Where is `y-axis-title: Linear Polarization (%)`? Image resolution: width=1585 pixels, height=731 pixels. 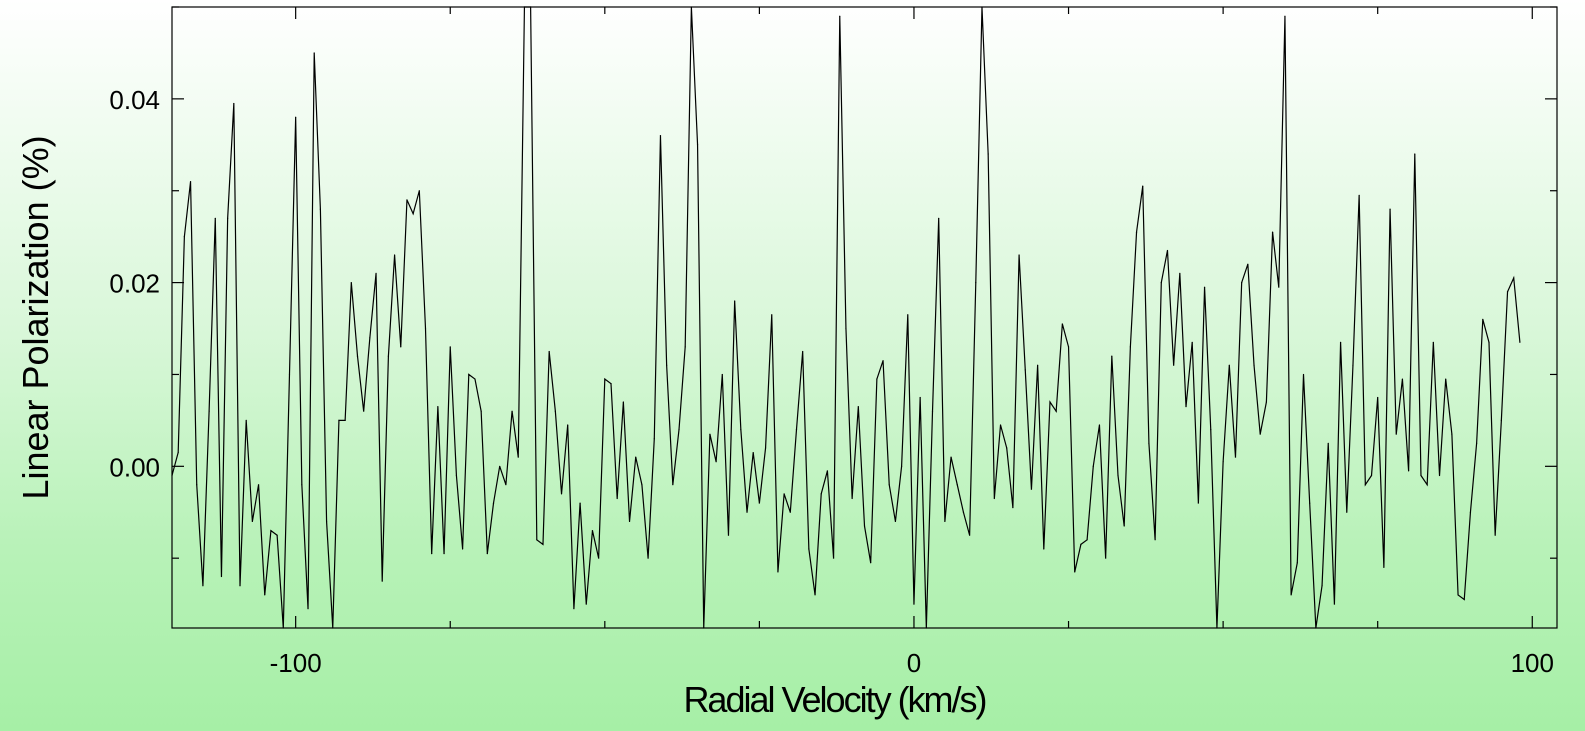
y-axis-title: Linear Polarization (%) is located at coordinates (35, 317).